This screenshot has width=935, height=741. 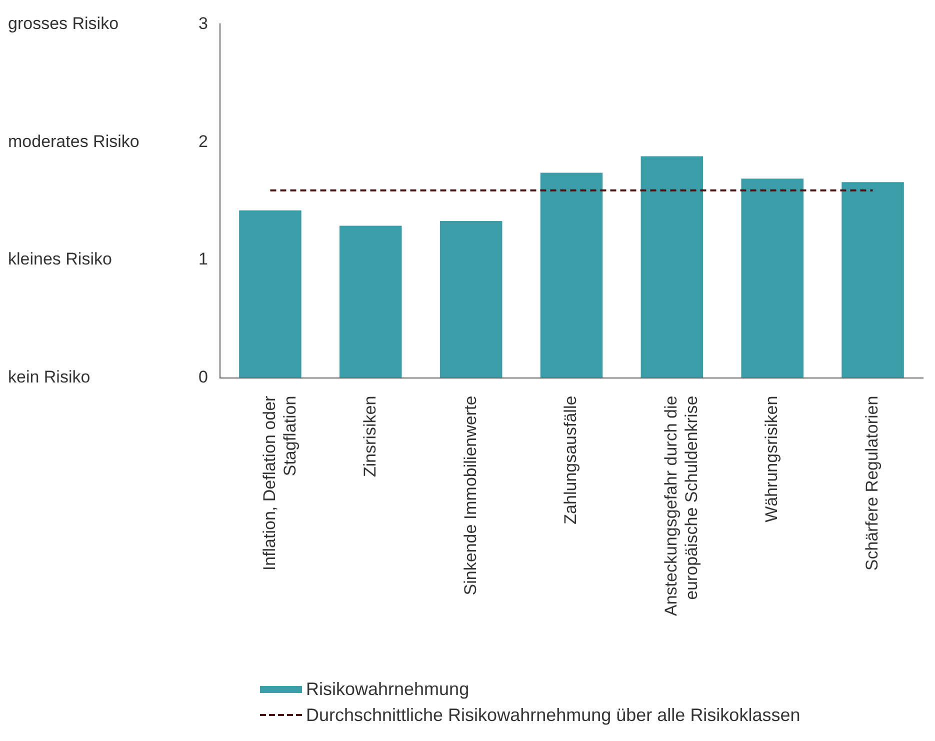 What do you see at coordinates (280, 483) in the screenshot?
I see `x-tick-label: Inflation, Deflation oder Stagflation` at bounding box center [280, 483].